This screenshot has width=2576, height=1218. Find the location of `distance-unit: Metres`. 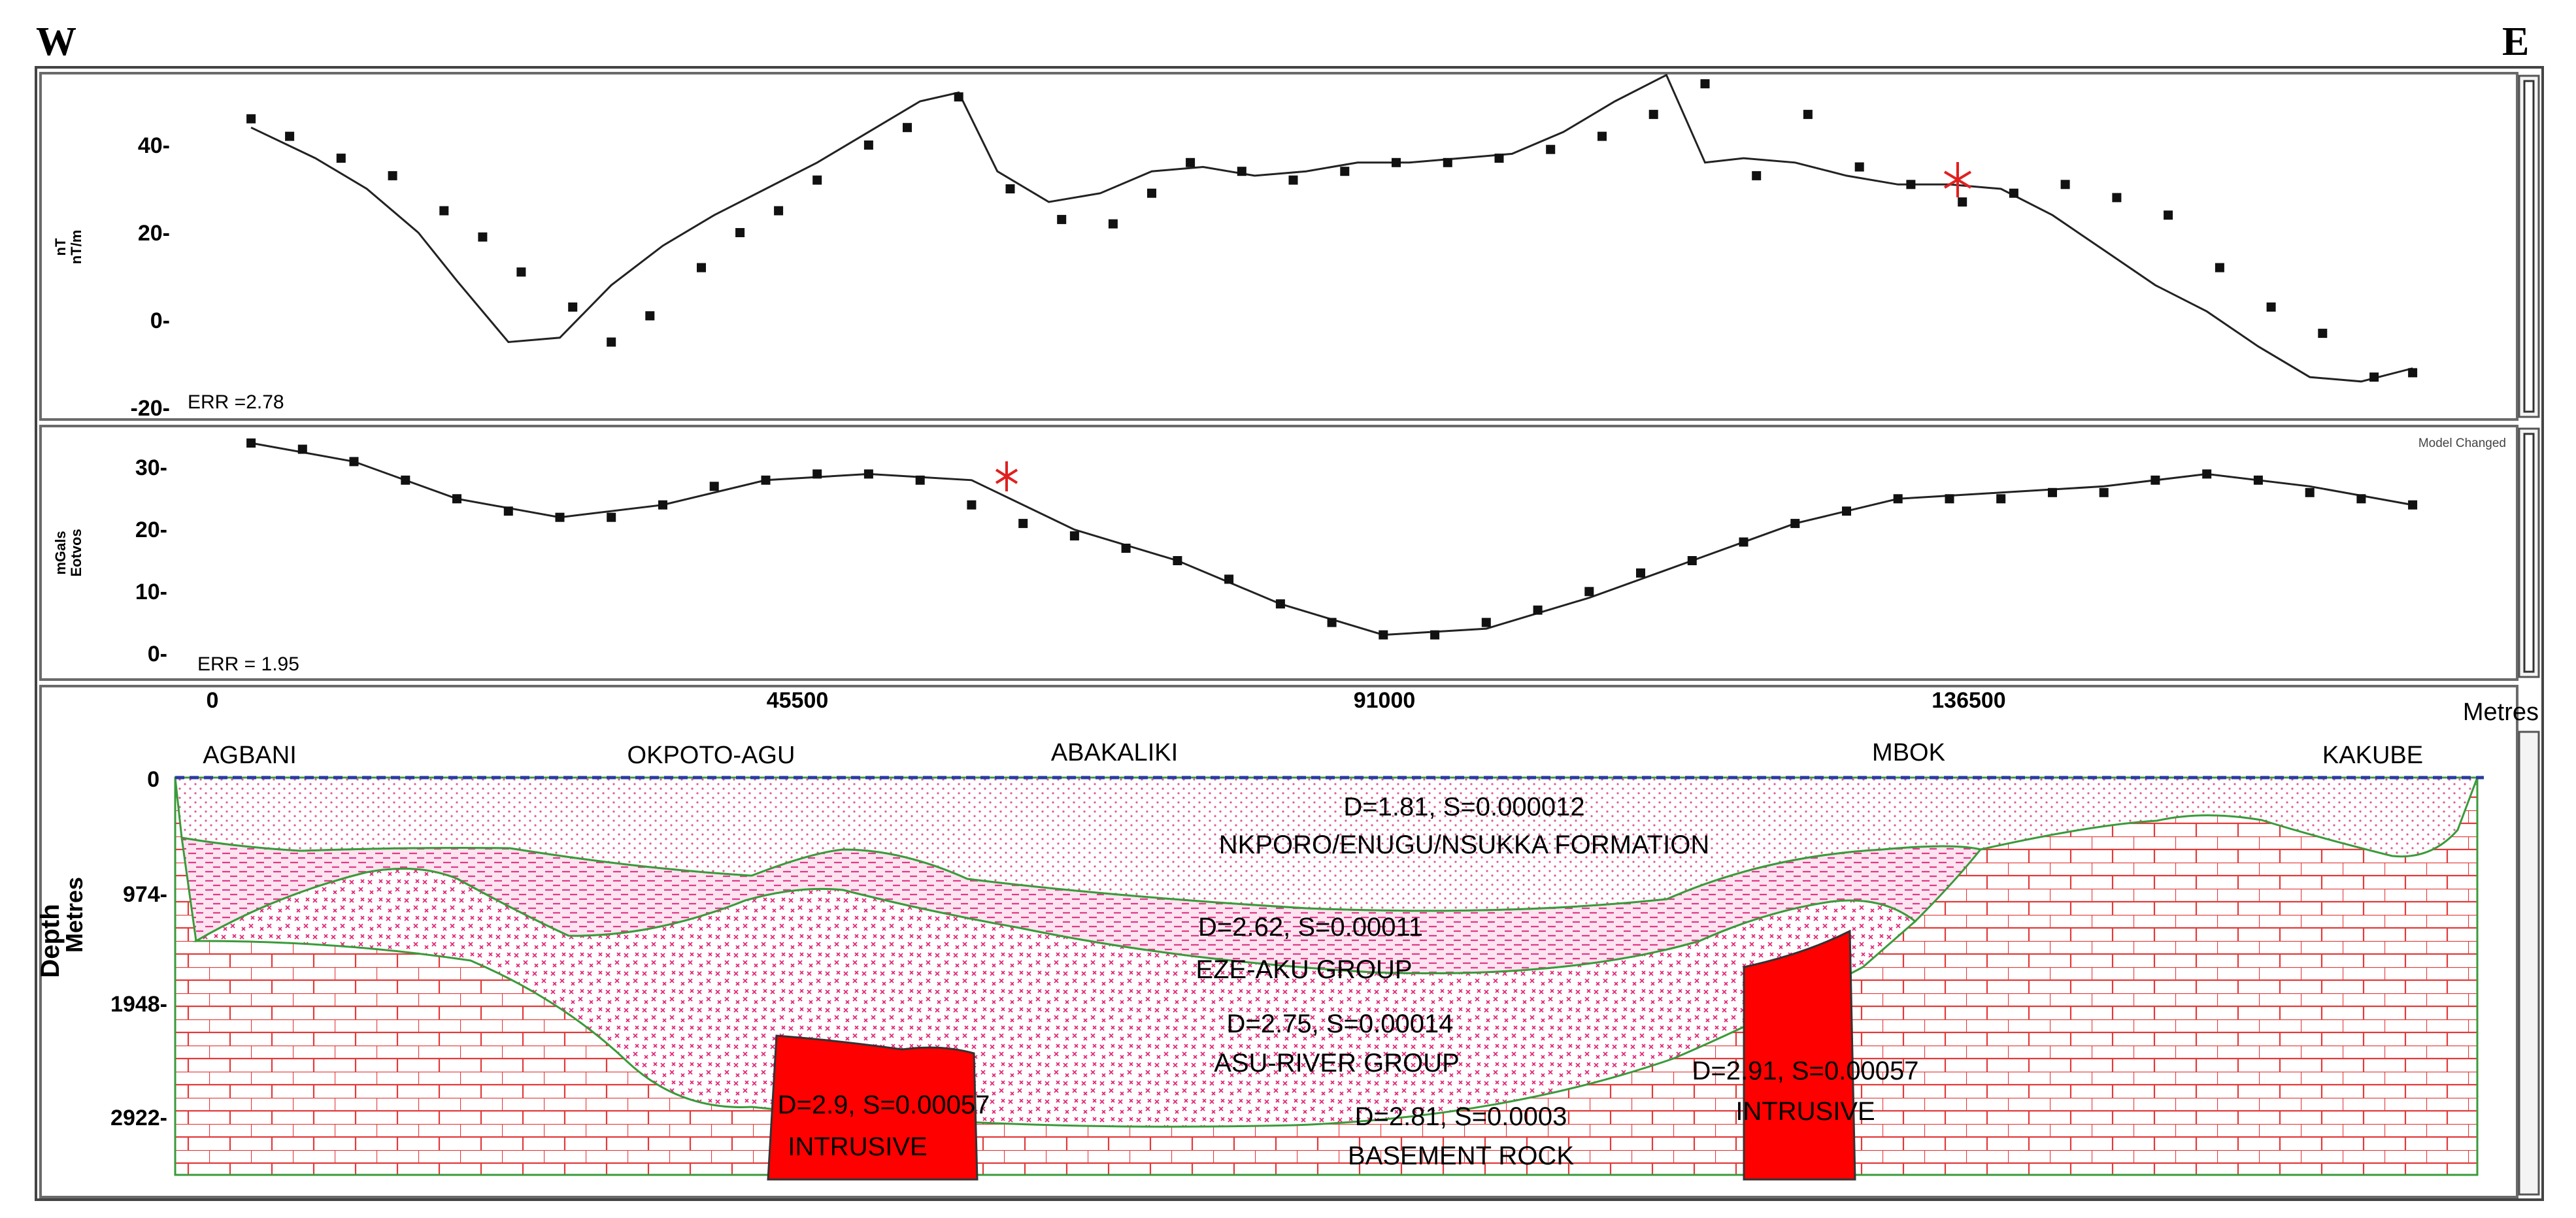

distance-unit: Metres is located at coordinates (2501, 712).